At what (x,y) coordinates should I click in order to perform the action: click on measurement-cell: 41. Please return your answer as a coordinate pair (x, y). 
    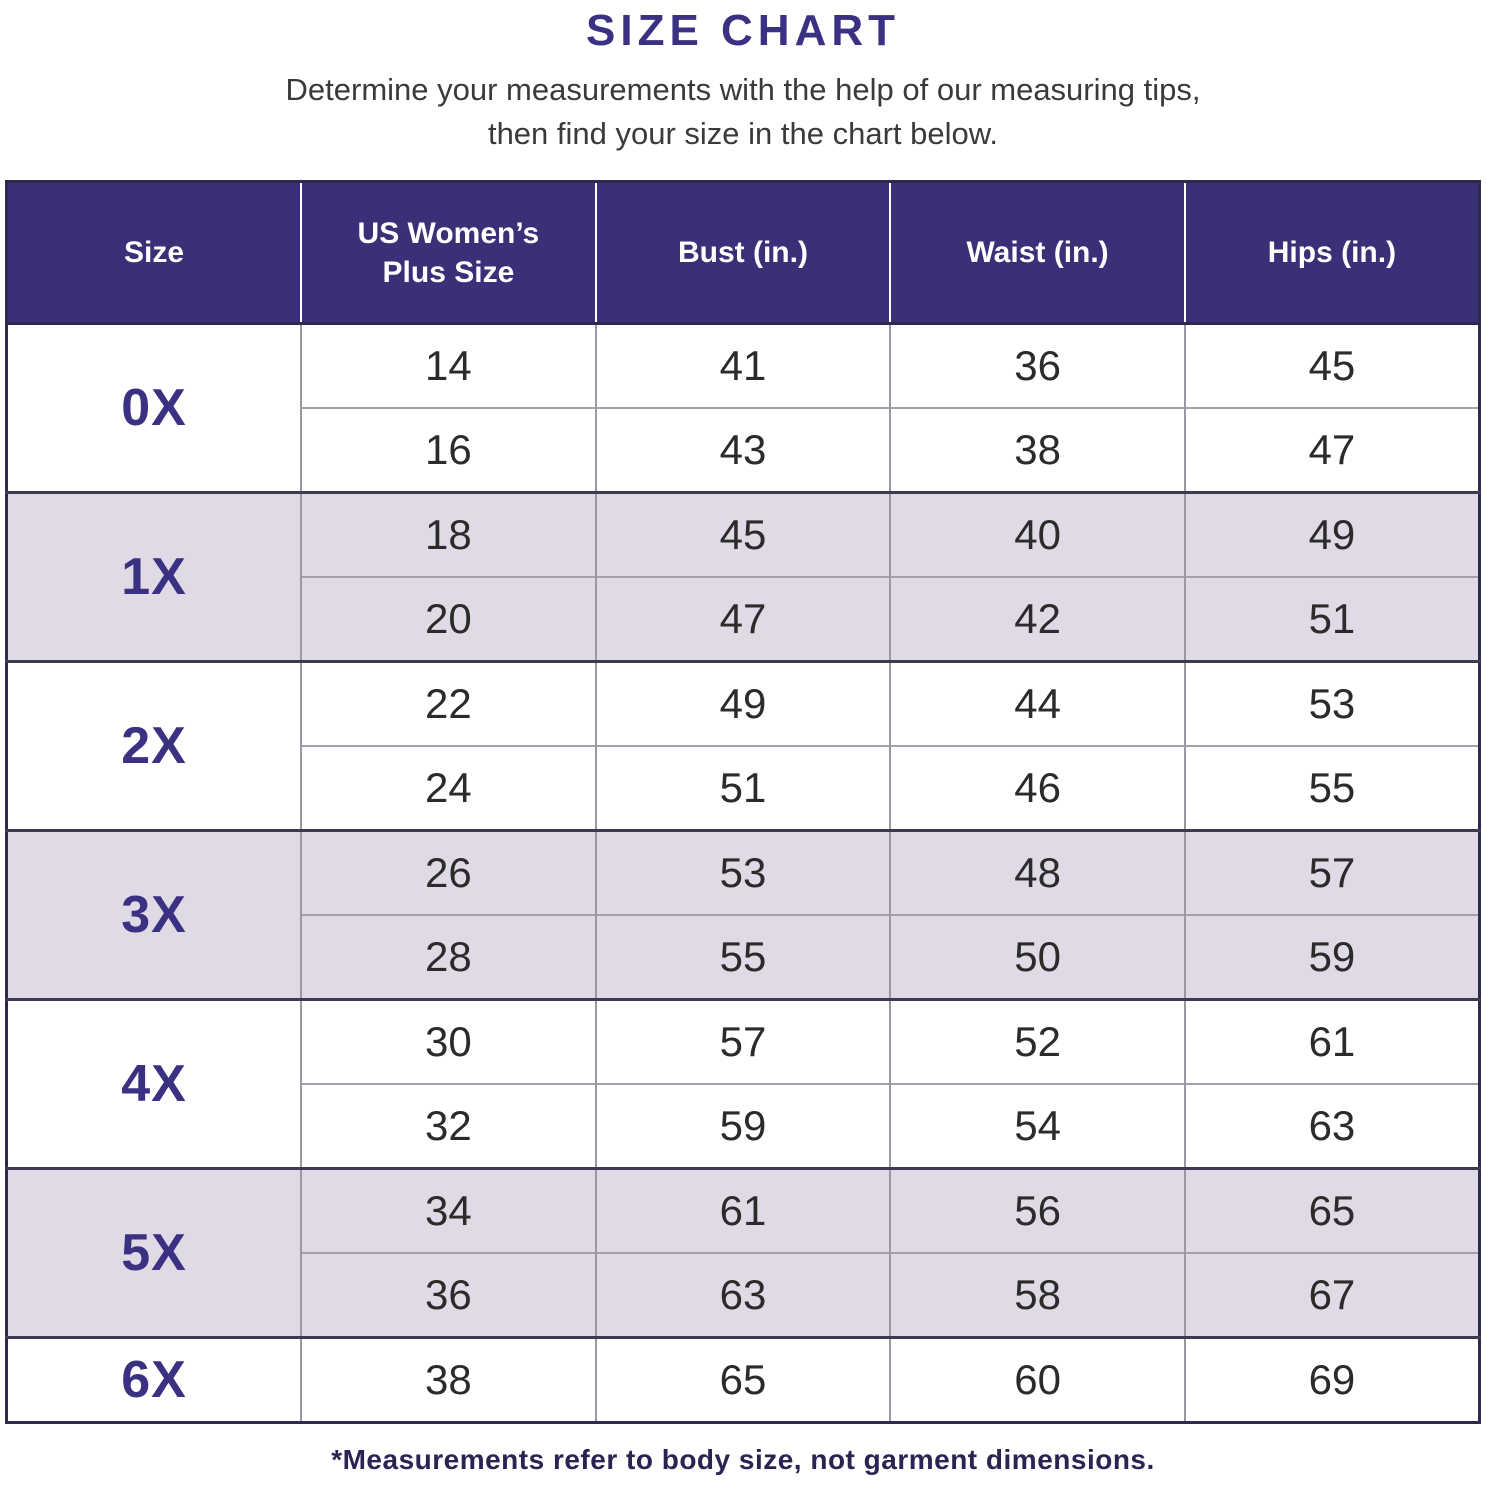
    Looking at the image, I should click on (743, 365).